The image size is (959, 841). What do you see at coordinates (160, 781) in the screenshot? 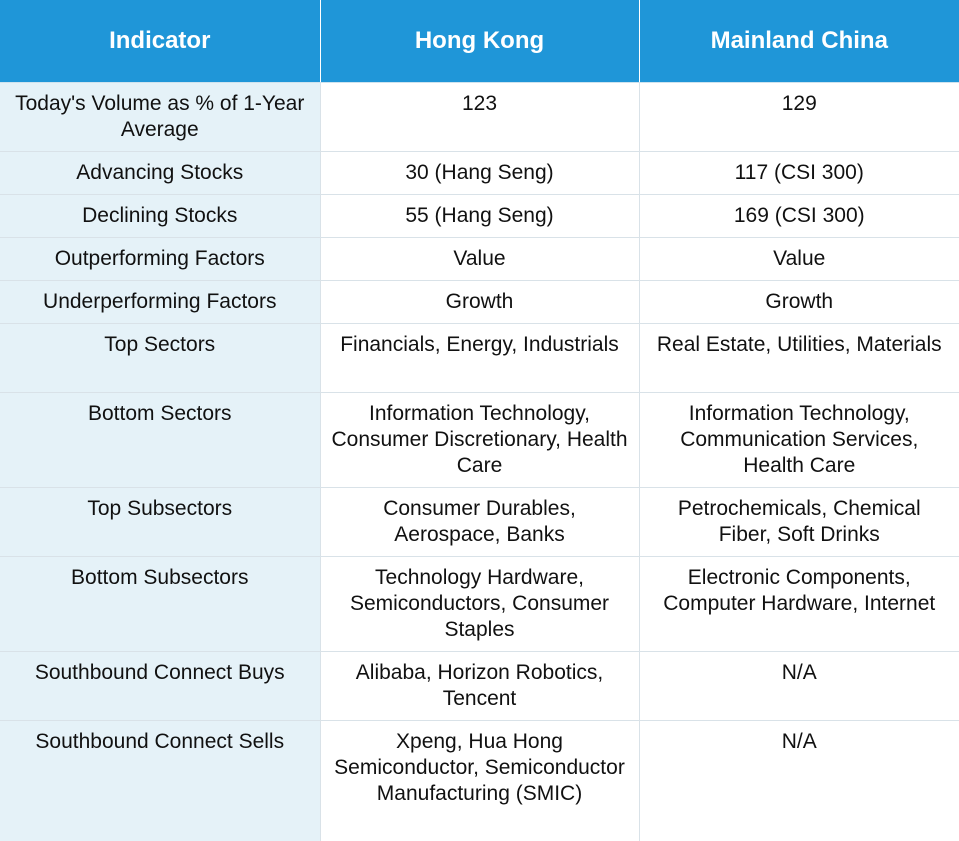
I see `indicator-cell: Southbound Connect Sells` at bounding box center [160, 781].